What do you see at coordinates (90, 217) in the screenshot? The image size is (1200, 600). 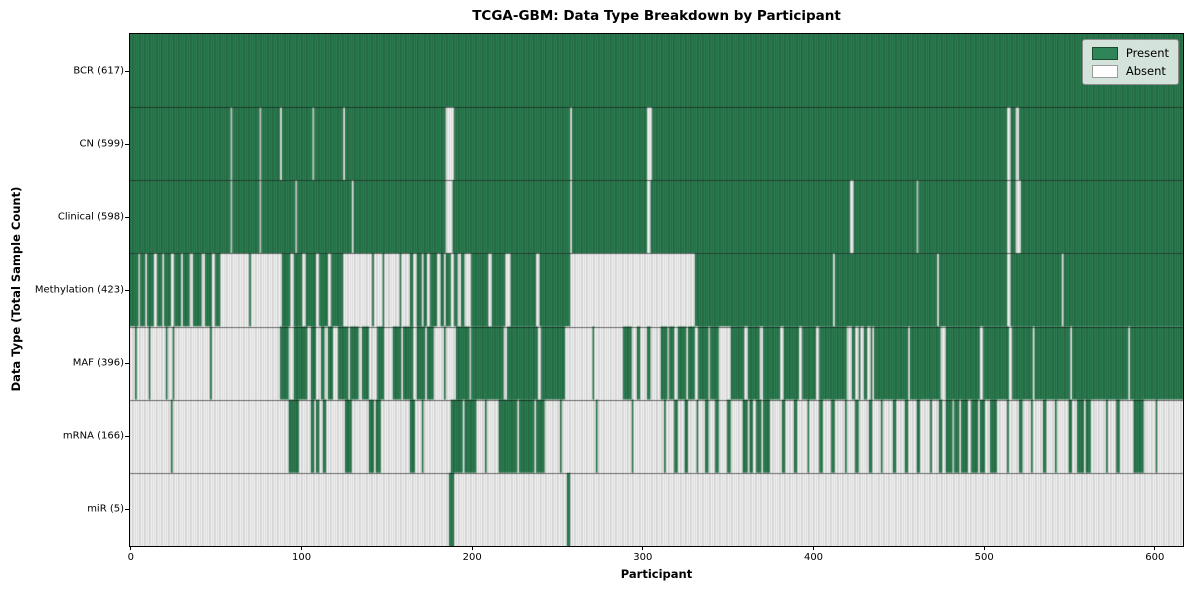 I see `y-tick-label-clinical: Clinical (598)` at bounding box center [90, 217].